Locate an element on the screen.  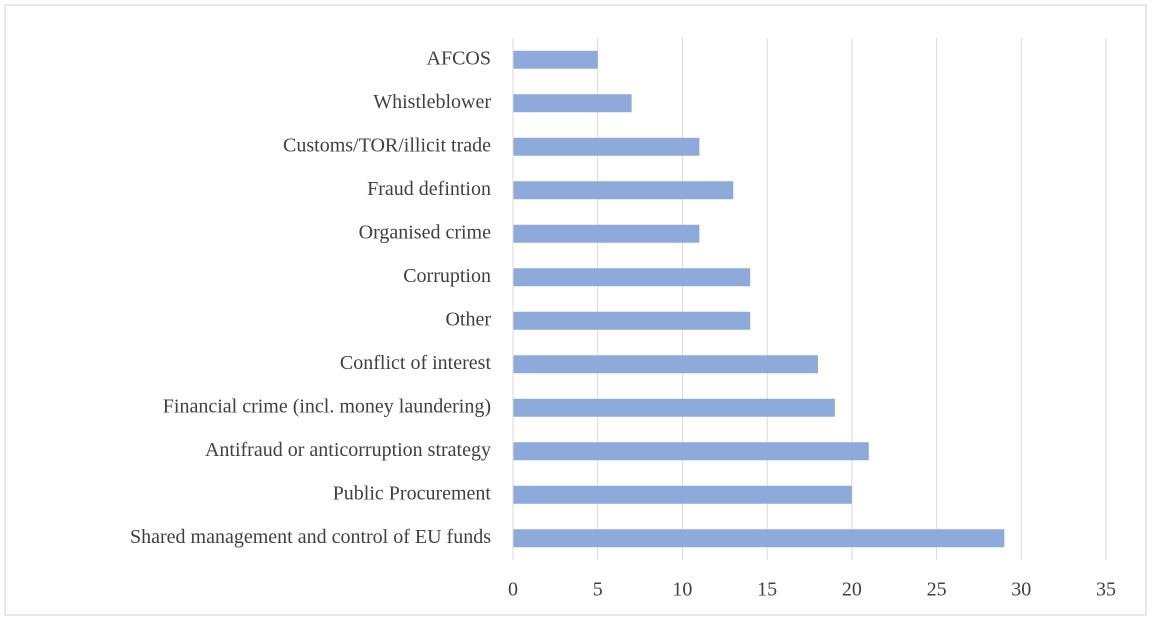
y-tick-label: Customs/TOR/illicit trade is located at coordinates (387, 145).